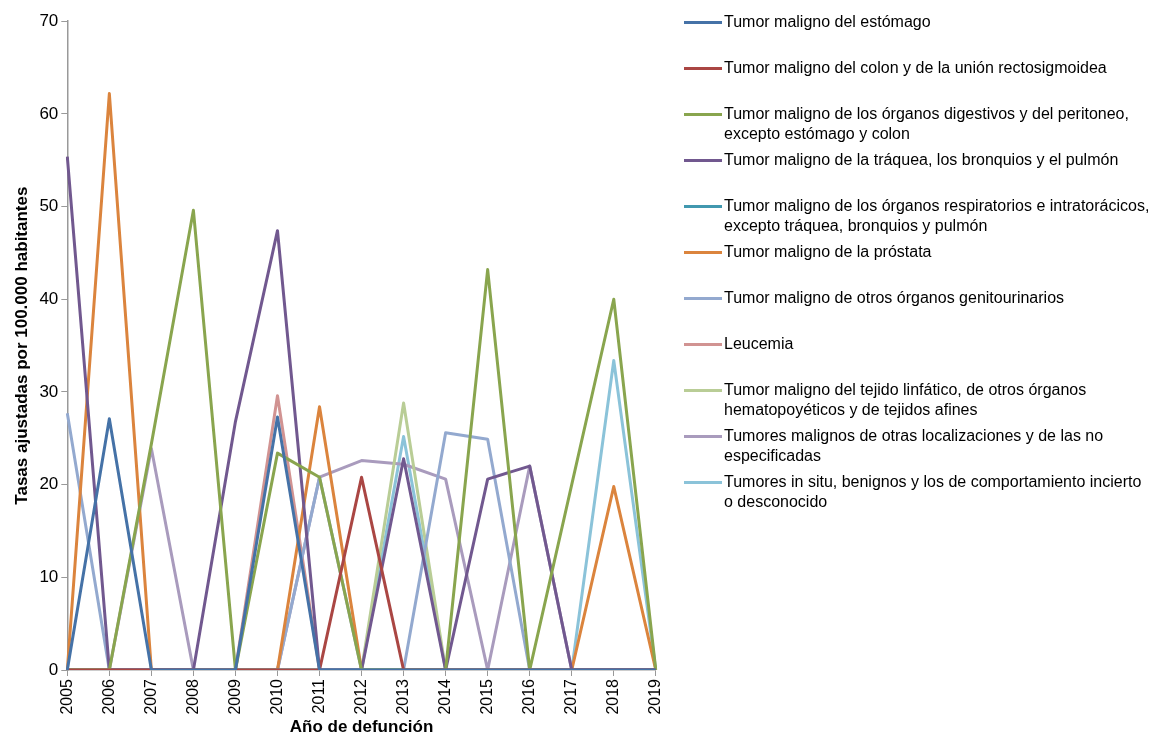 This screenshot has width=1151, height=743. What do you see at coordinates (921, 160) in the screenshot?
I see `legend-label: Tumor maligno de la tráquea, los bronquios y el pulmón` at bounding box center [921, 160].